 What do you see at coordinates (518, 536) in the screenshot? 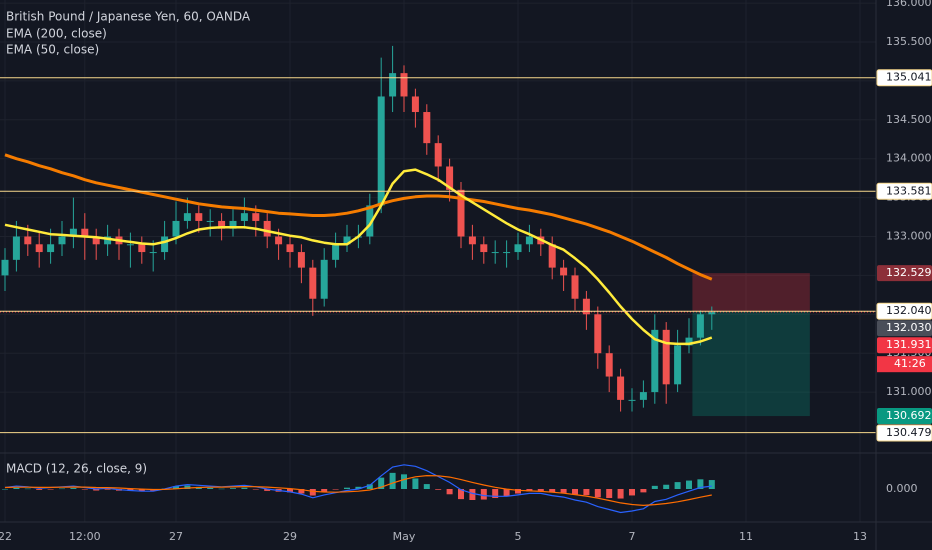
I see `x-tick-label: 5` at bounding box center [518, 536].